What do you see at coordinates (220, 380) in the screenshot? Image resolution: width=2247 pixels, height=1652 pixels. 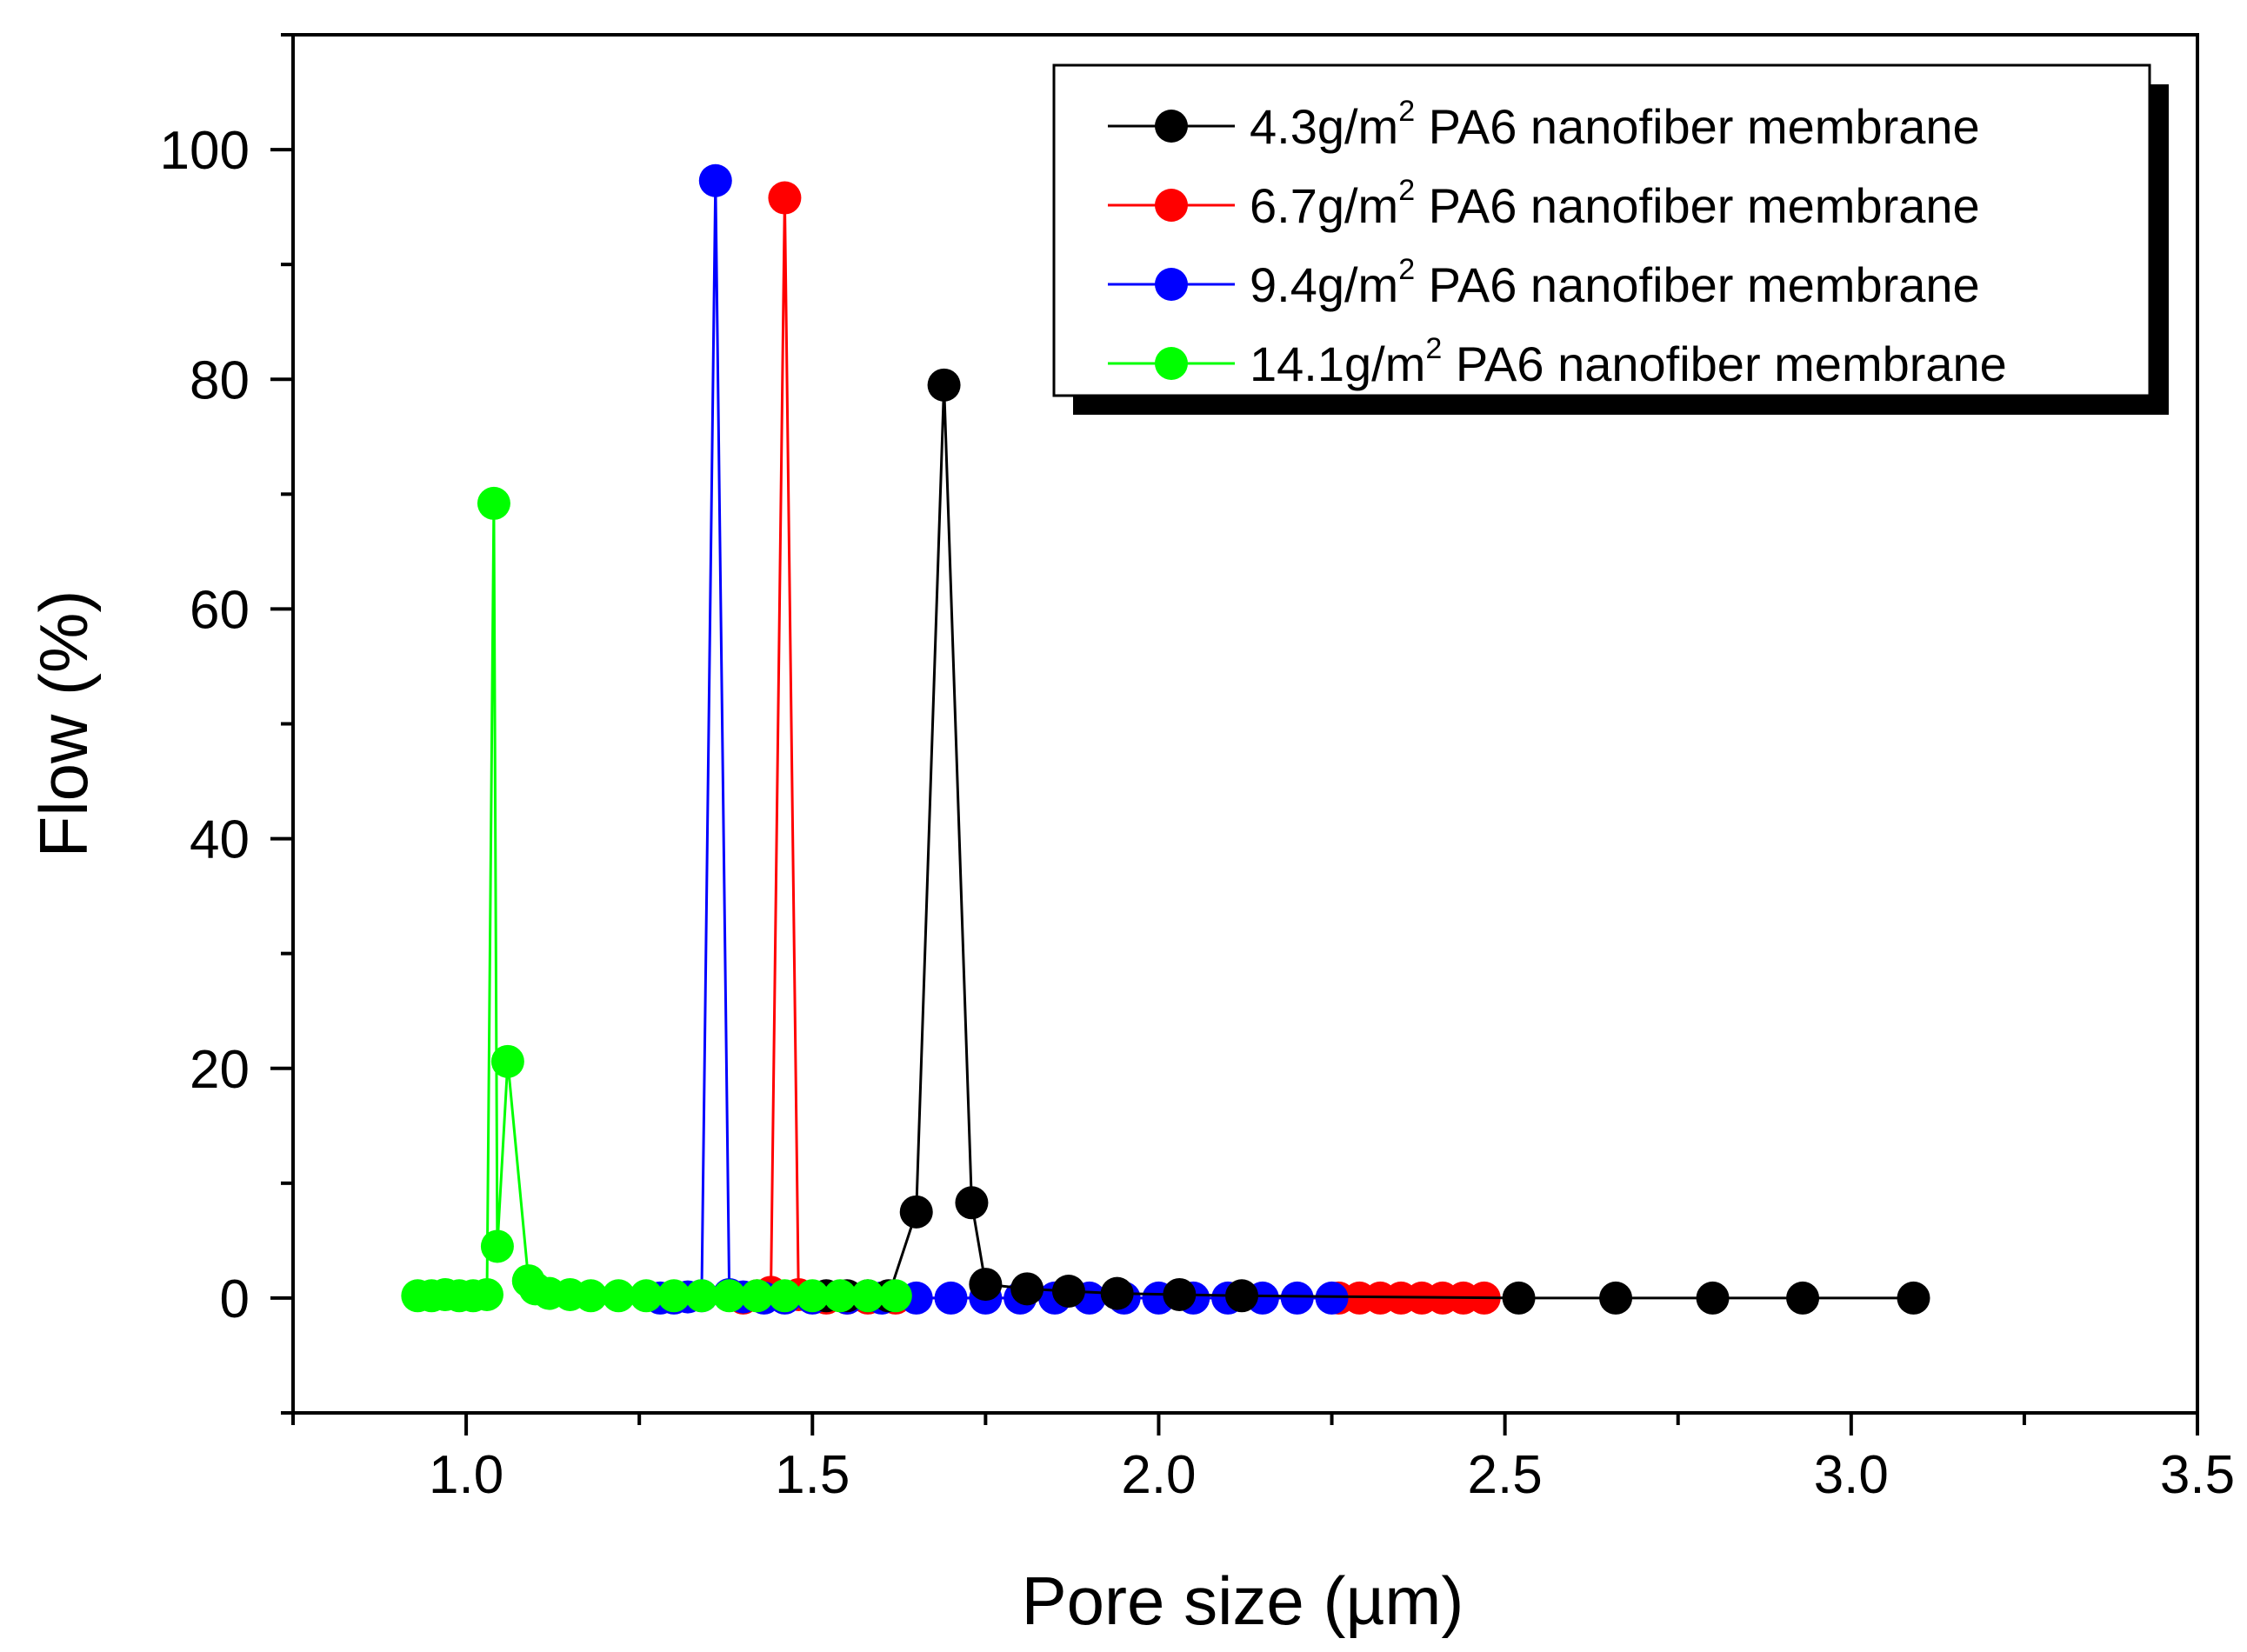 I see `y-tick-label: 80` at bounding box center [220, 380].